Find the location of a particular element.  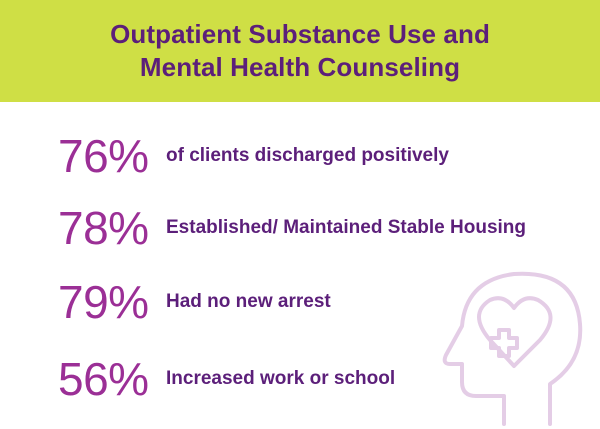

stat-label: of clients discharged positively is located at coordinates (307, 155).